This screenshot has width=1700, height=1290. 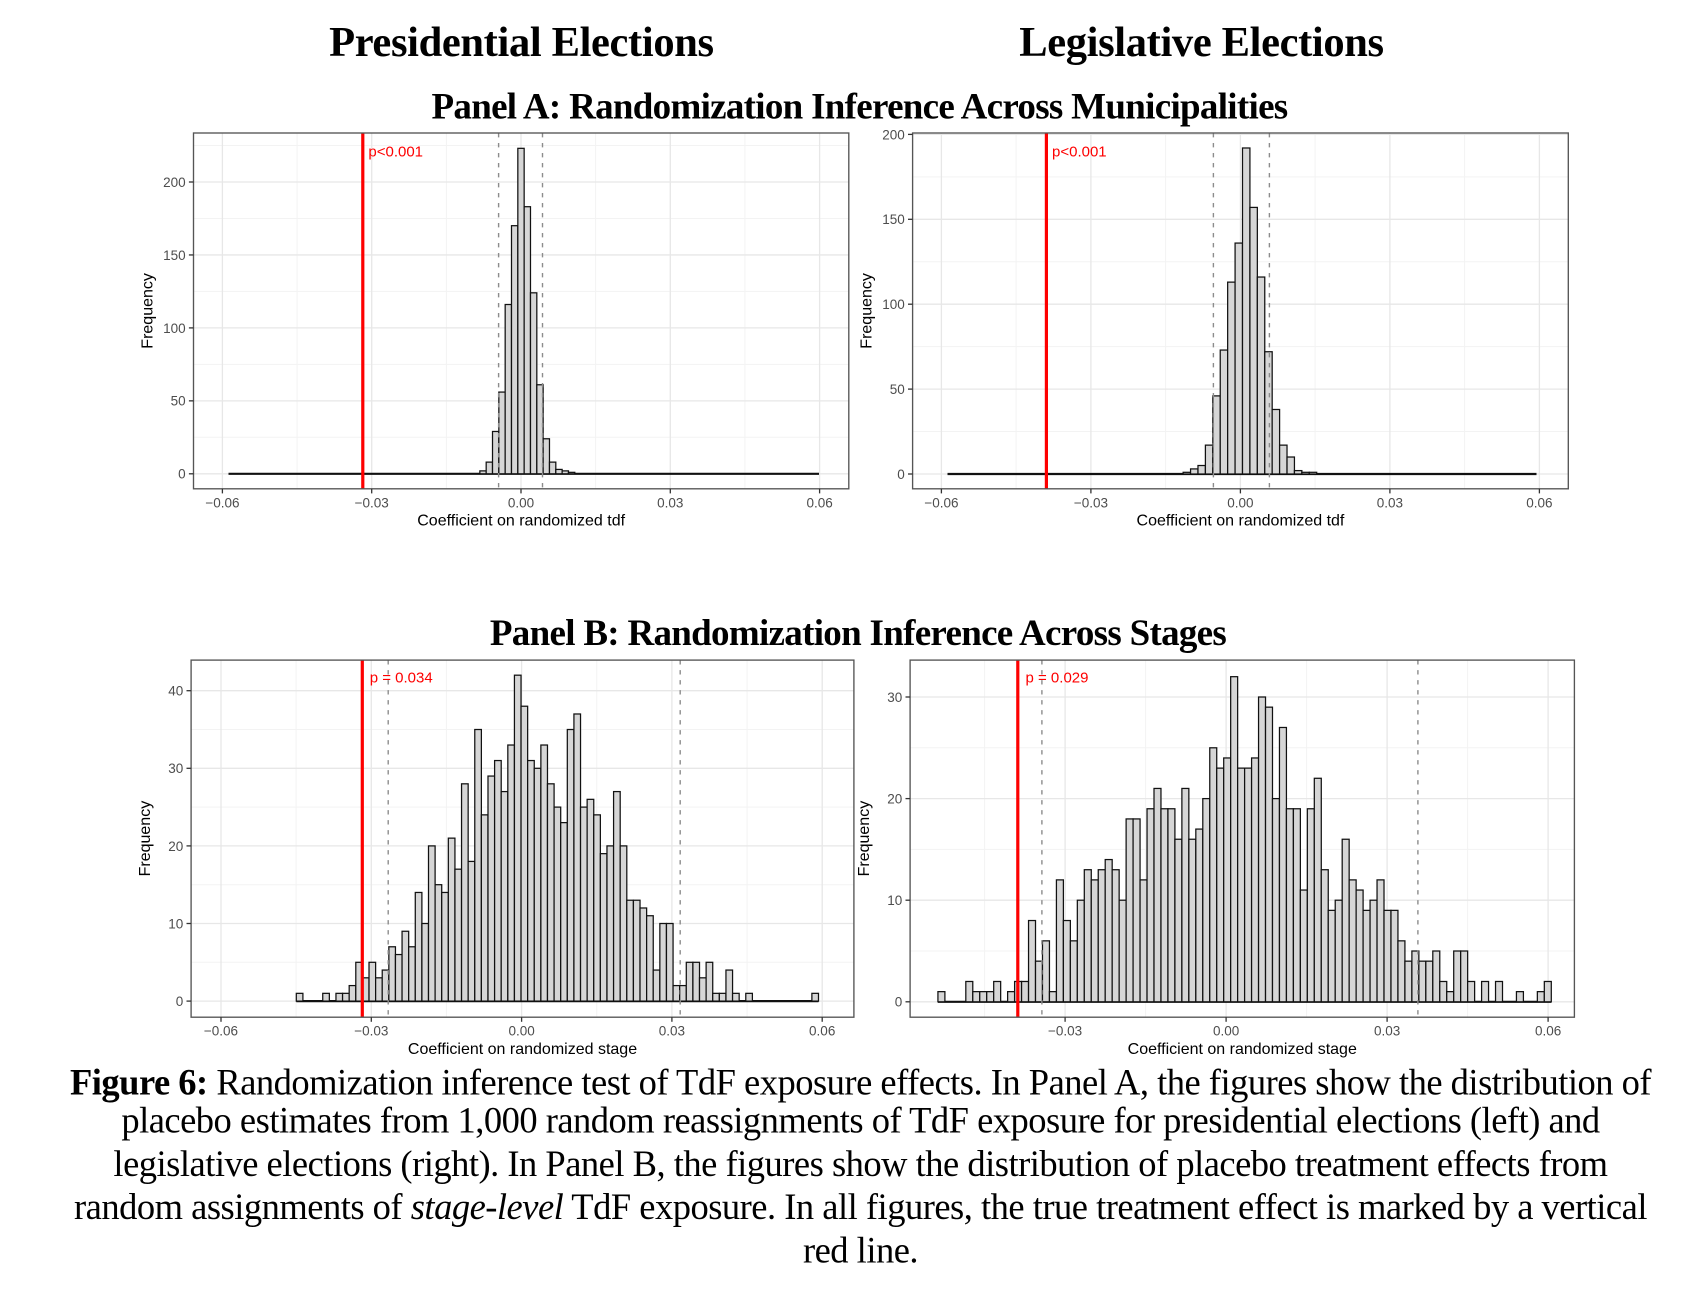 What do you see at coordinates (521, 42) in the screenshot?
I see `svg-text: Presidential Elections` at bounding box center [521, 42].